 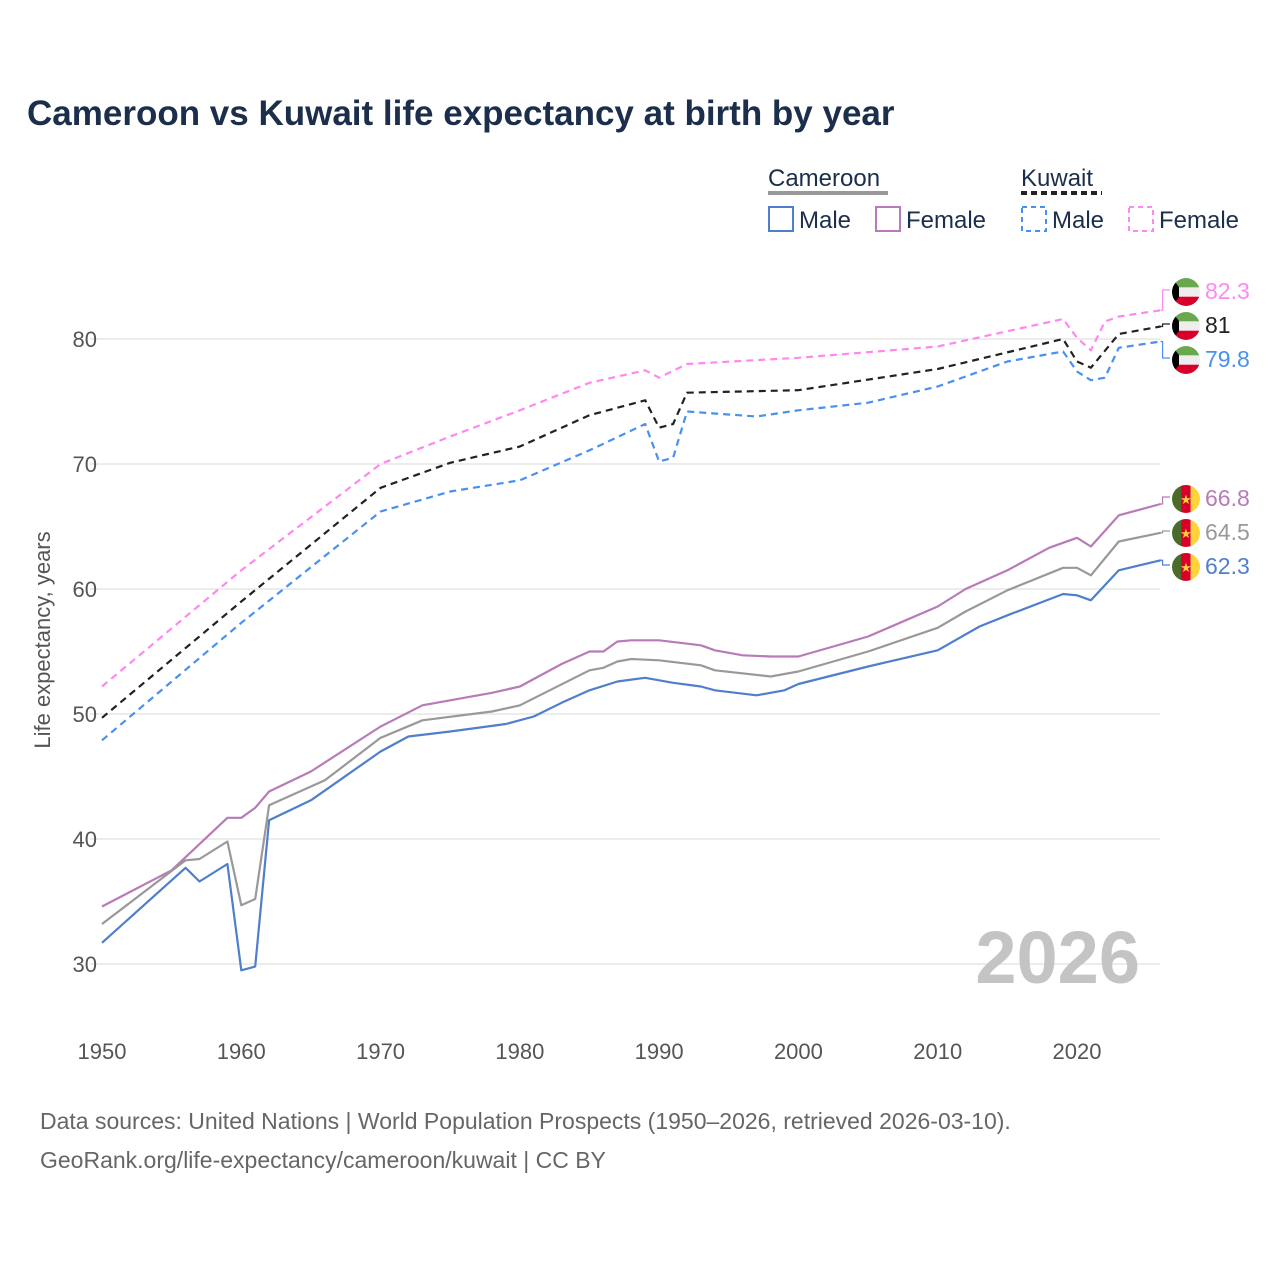 What do you see at coordinates (102, 1051) in the screenshot?
I see `x-tick-label: 1950` at bounding box center [102, 1051].